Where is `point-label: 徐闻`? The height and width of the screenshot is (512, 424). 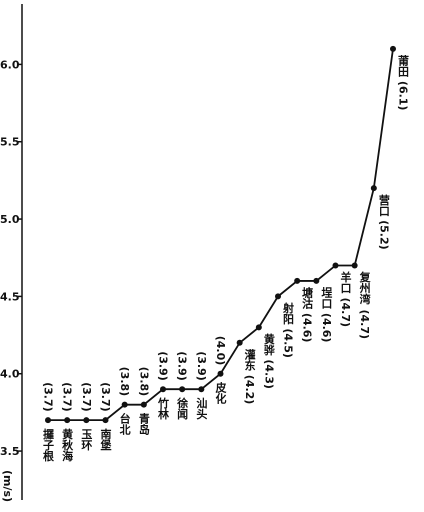 point-label: 徐闻 is located at coordinates (183, 408).